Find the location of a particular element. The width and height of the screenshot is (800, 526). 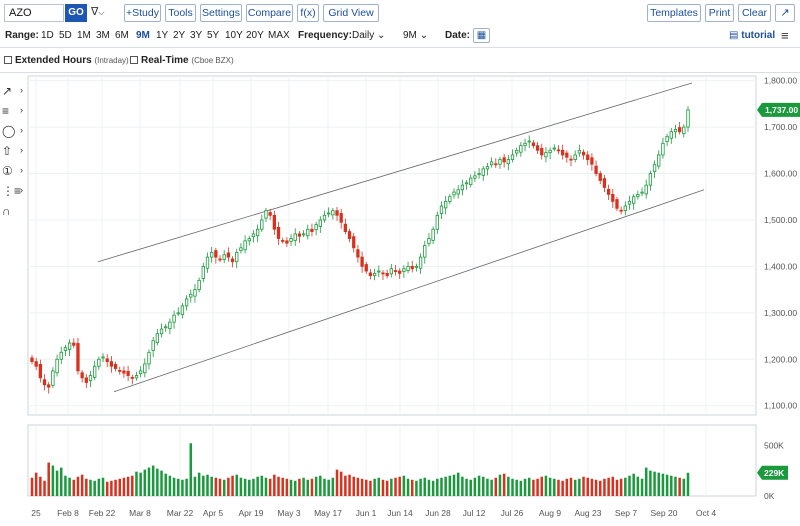

range-option-5d: 5D is located at coordinates (65, 35).